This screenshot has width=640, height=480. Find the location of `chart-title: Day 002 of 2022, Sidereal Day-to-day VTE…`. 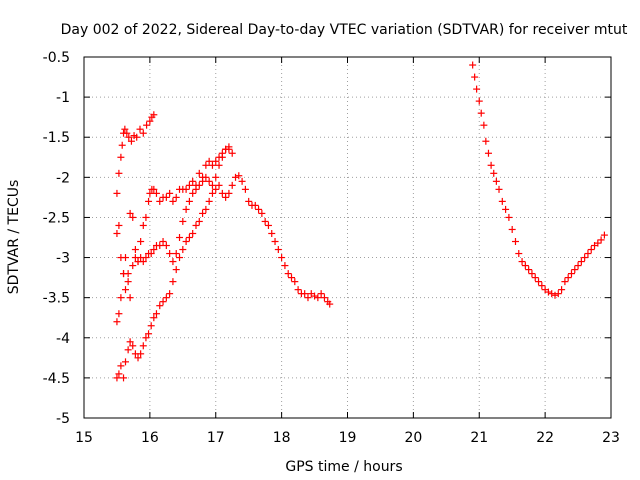

chart-title: Day 002 of 2022, Sidereal Day-to-day VTE… is located at coordinates (344, 30).